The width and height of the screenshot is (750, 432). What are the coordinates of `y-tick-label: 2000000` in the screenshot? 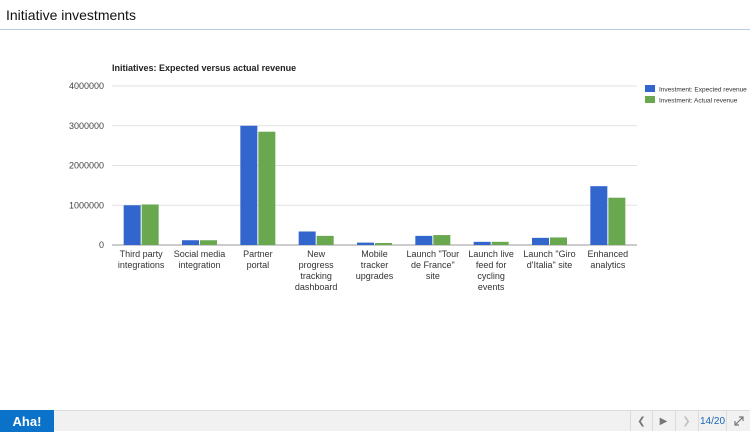 It's located at (86, 166).